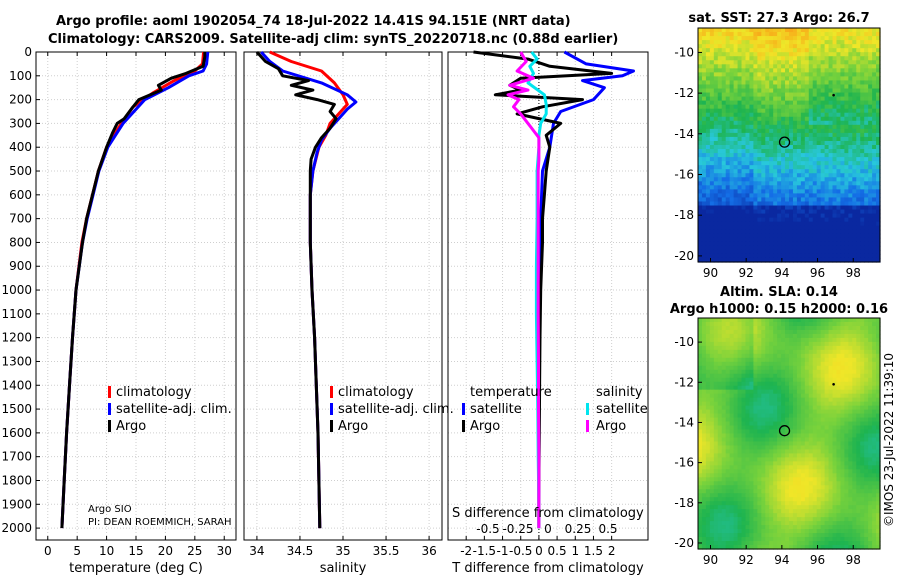 This screenshot has width=900, height=580. I want to click on x-tick-label: -2, so click(466, 551).